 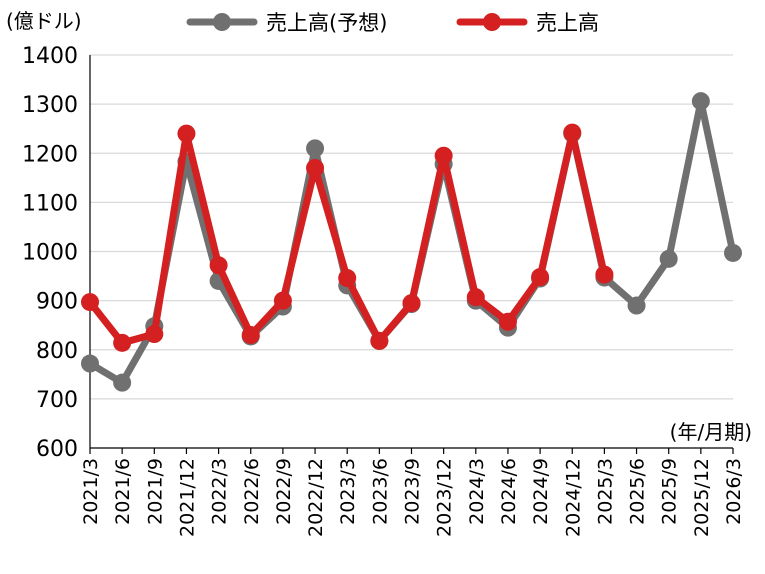 I want to click on y-tick-label: 1000, so click(x=50, y=253).